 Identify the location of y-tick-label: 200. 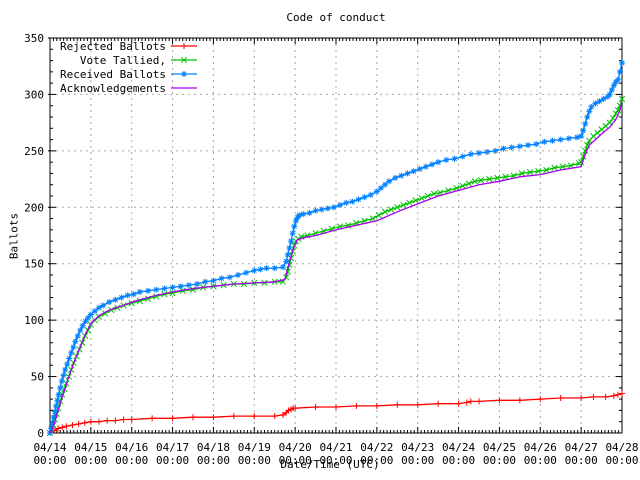
(34, 207).